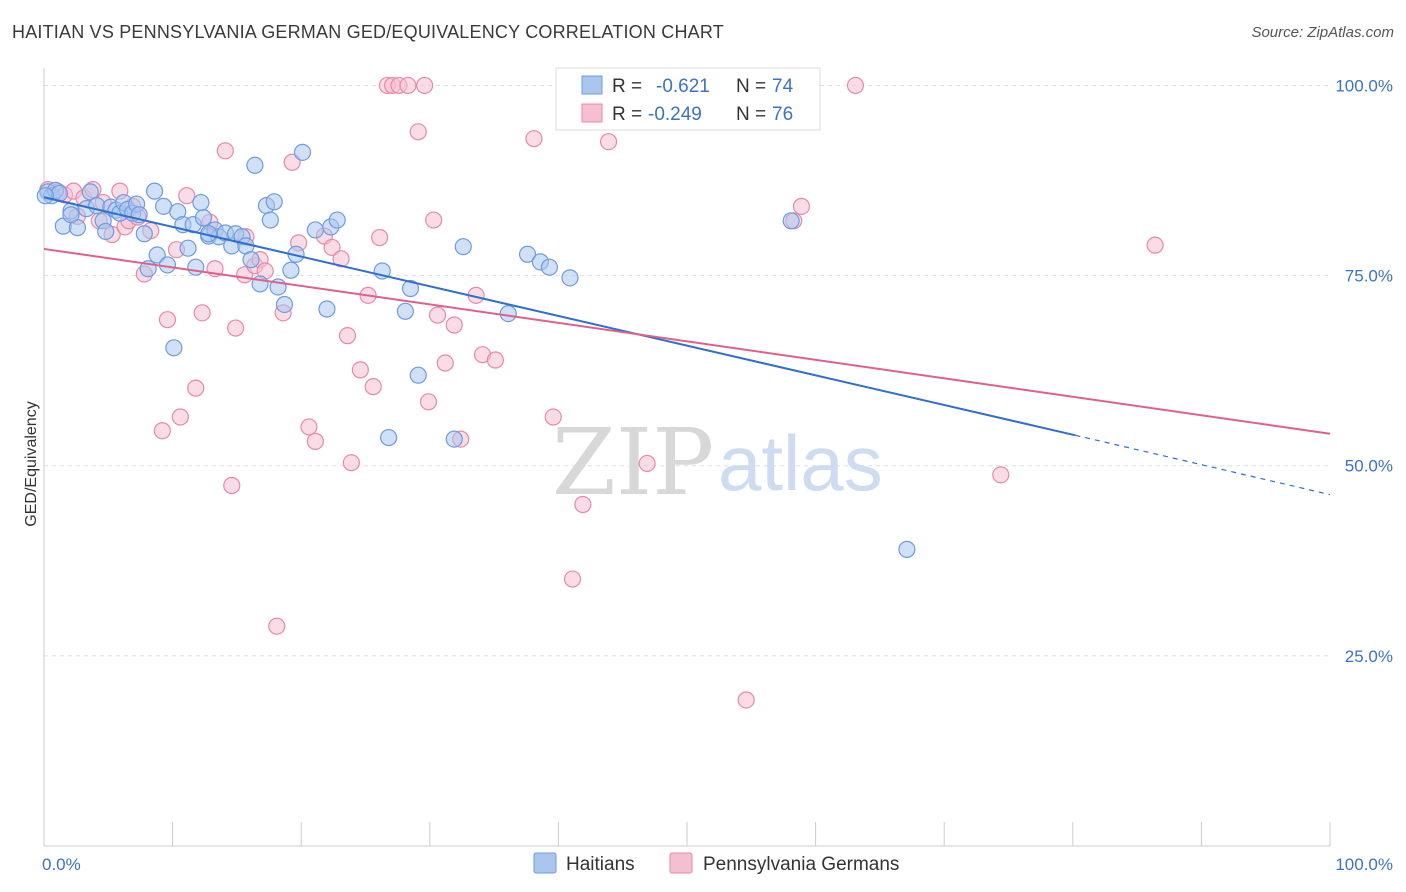  Describe the element at coordinates (592, 113) in the screenshot. I see `legend-swatch-pennsylvania-germans` at that location.